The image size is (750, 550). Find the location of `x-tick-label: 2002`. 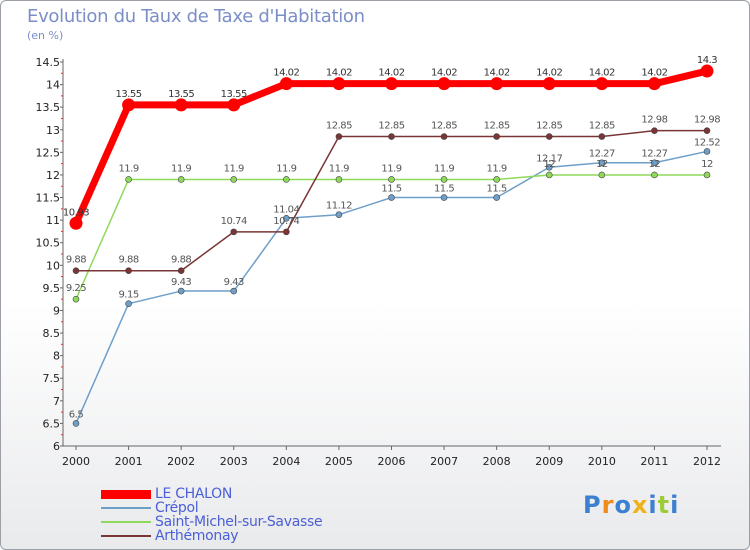

x-tick-label: 2002 is located at coordinates (181, 461).